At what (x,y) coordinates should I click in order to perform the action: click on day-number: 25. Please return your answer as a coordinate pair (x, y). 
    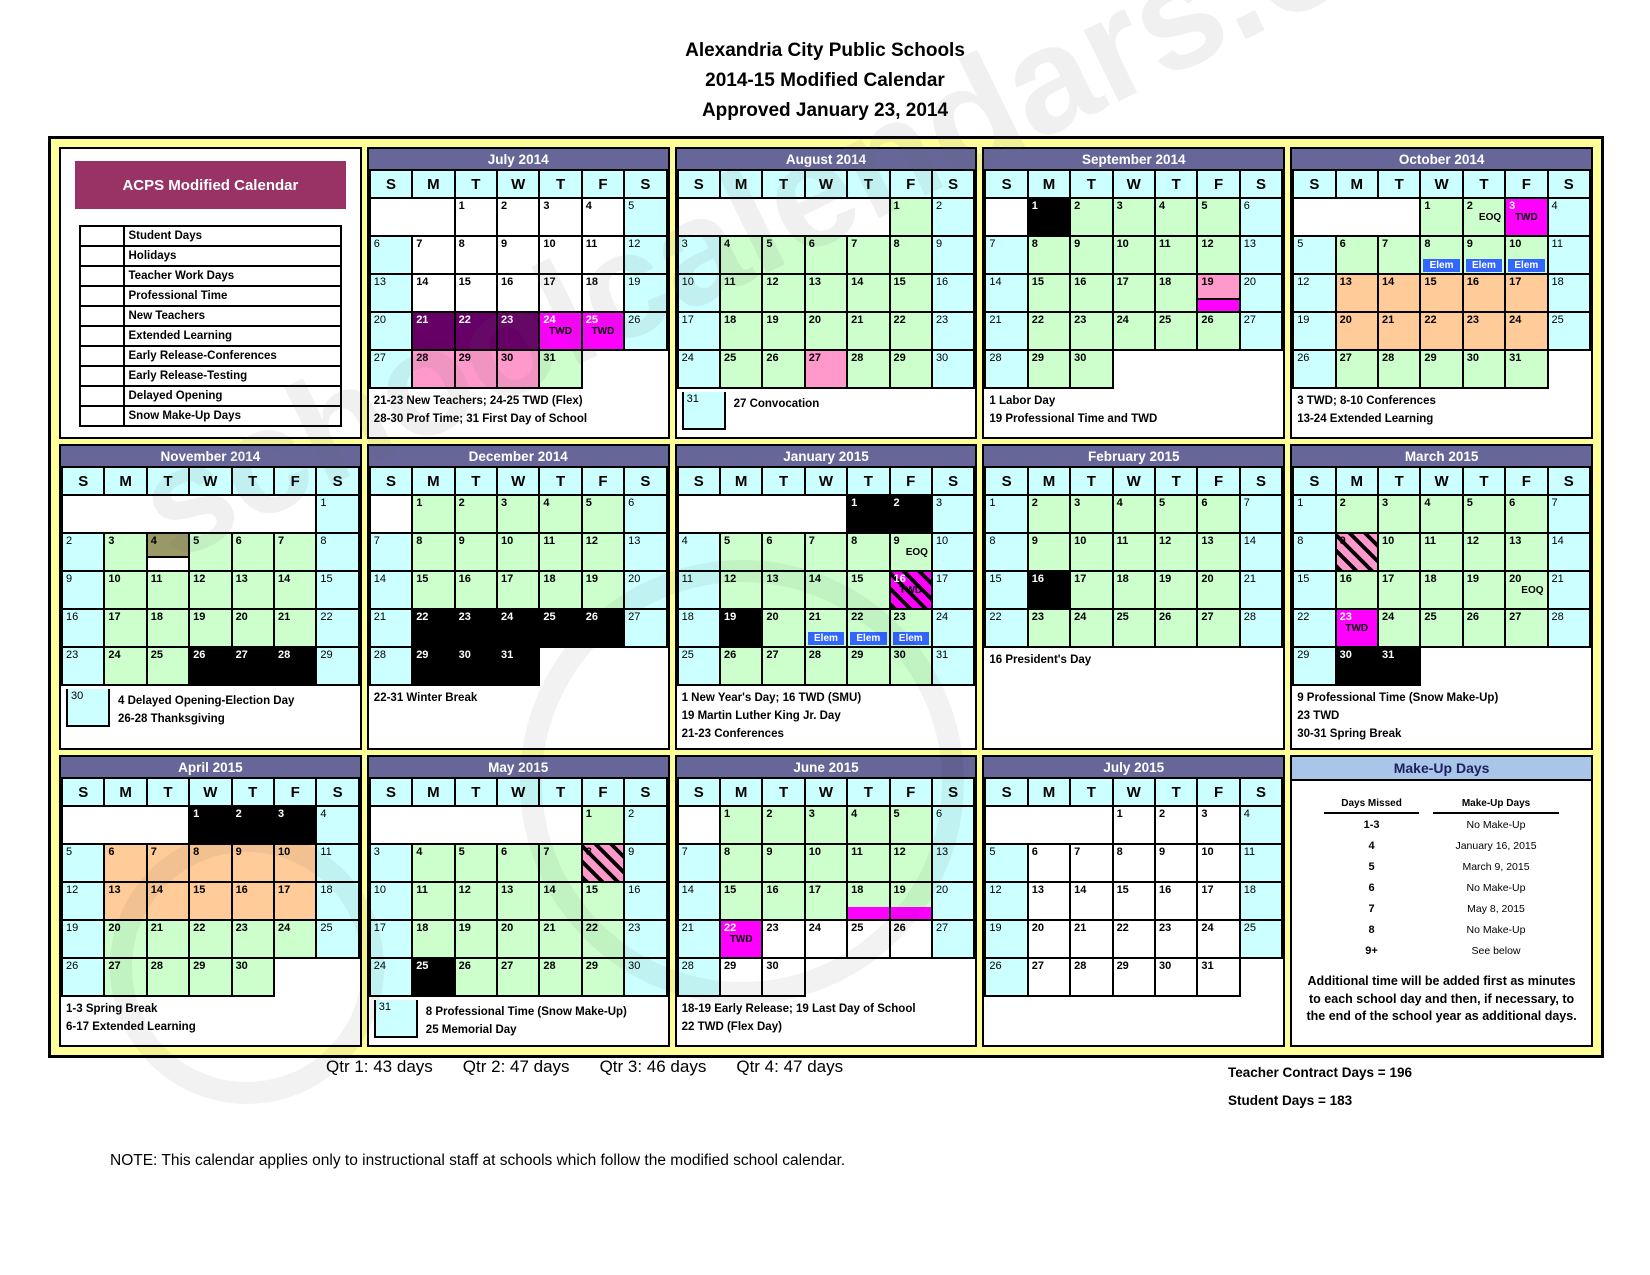
    Looking at the image, I should click on (1165, 320).